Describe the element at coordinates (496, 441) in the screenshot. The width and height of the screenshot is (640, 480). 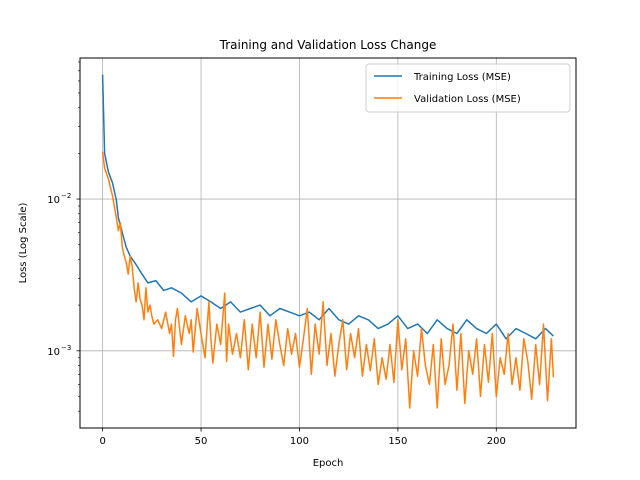
I see `x-tick-label: 200` at that location.